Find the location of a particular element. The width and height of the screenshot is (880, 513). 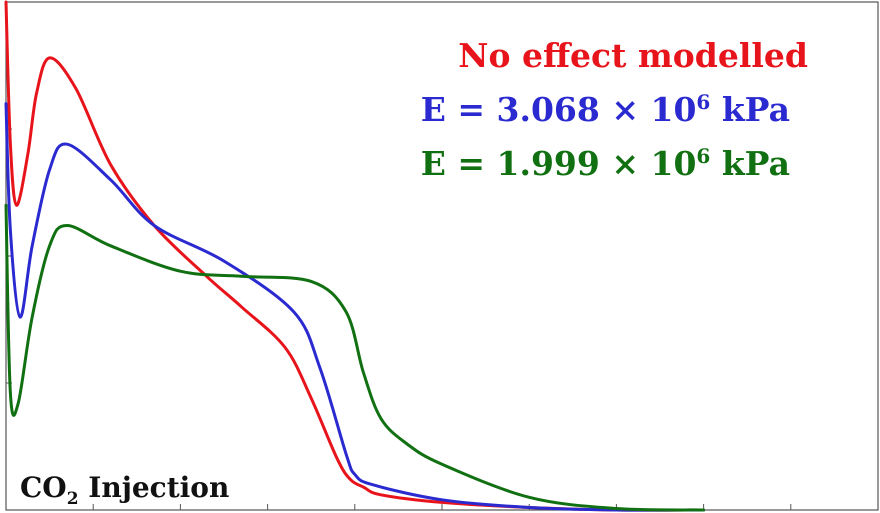

co2-injection-label-main: CO is located at coordinates (43, 487).